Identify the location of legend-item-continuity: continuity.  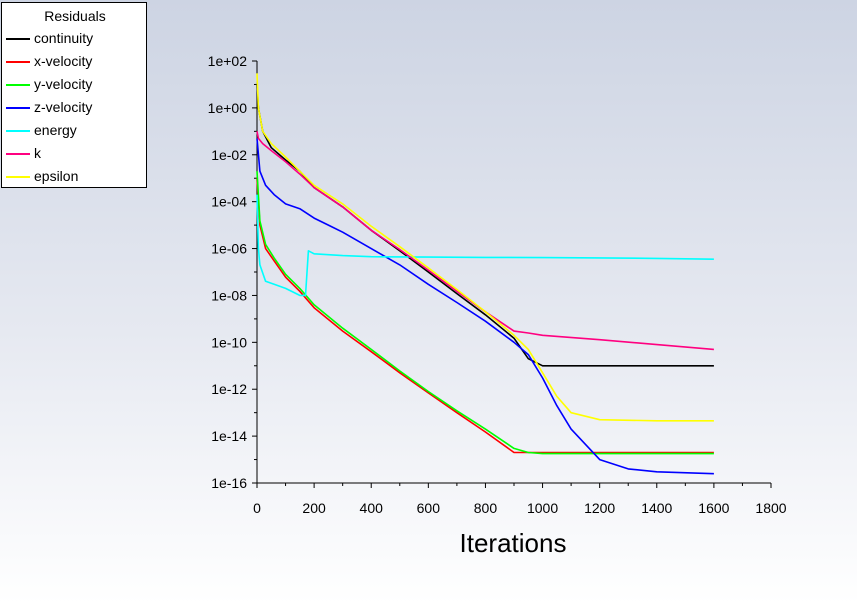
(76, 39).